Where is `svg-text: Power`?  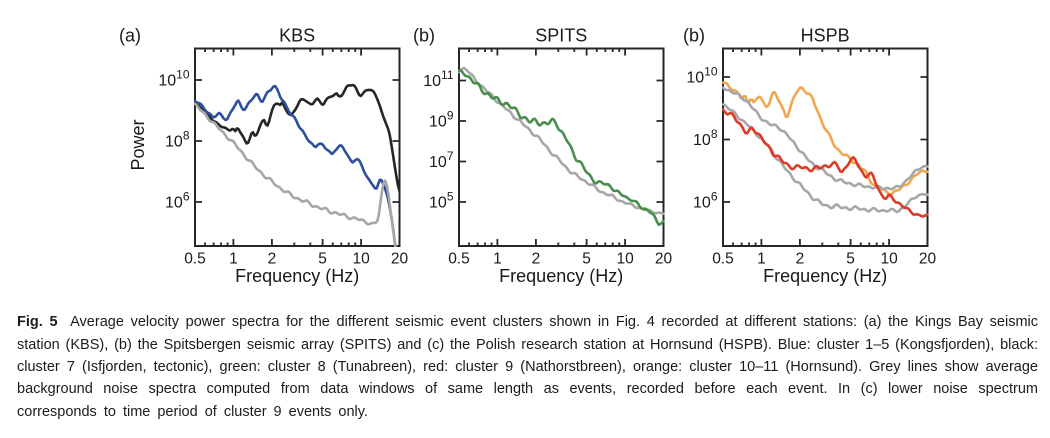 svg-text: Power is located at coordinates (138, 144).